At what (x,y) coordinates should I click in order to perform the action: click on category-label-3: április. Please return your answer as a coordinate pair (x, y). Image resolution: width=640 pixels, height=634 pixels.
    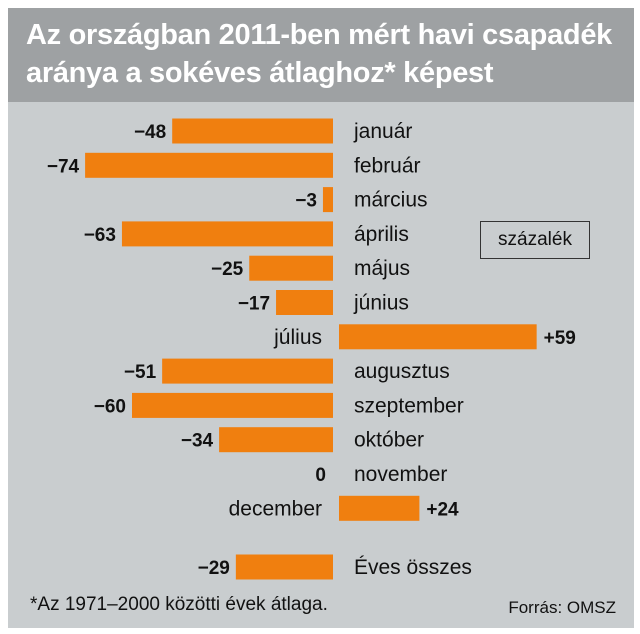
    Looking at the image, I should click on (381, 234).